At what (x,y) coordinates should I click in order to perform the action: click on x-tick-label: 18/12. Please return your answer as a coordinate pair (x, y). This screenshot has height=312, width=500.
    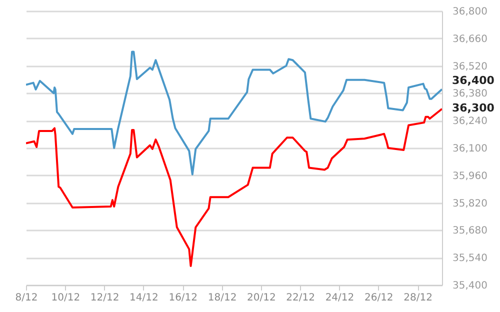
    Looking at the image, I should click on (222, 298).